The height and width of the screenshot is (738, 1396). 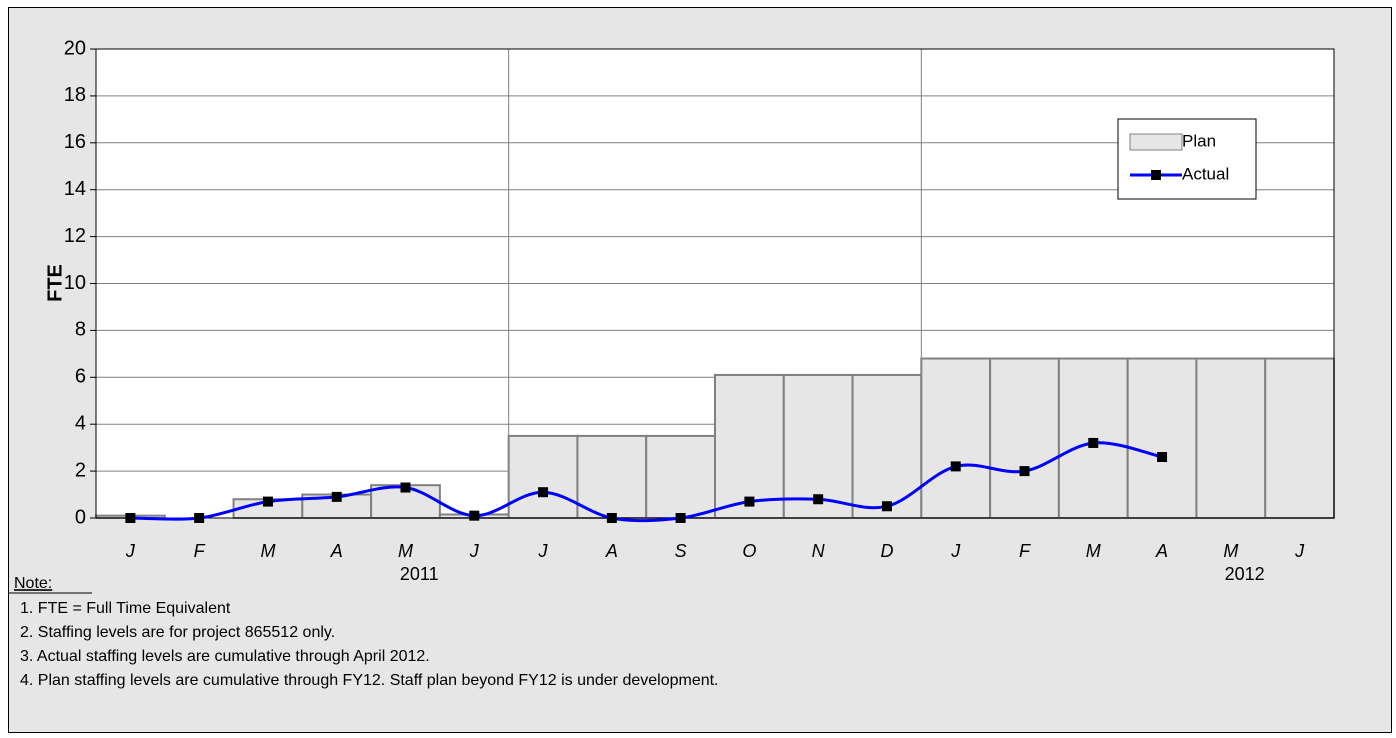 What do you see at coordinates (80, 377) in the screenshot?
I see `y-tick-label: 6` at bounding box center [80, 377].